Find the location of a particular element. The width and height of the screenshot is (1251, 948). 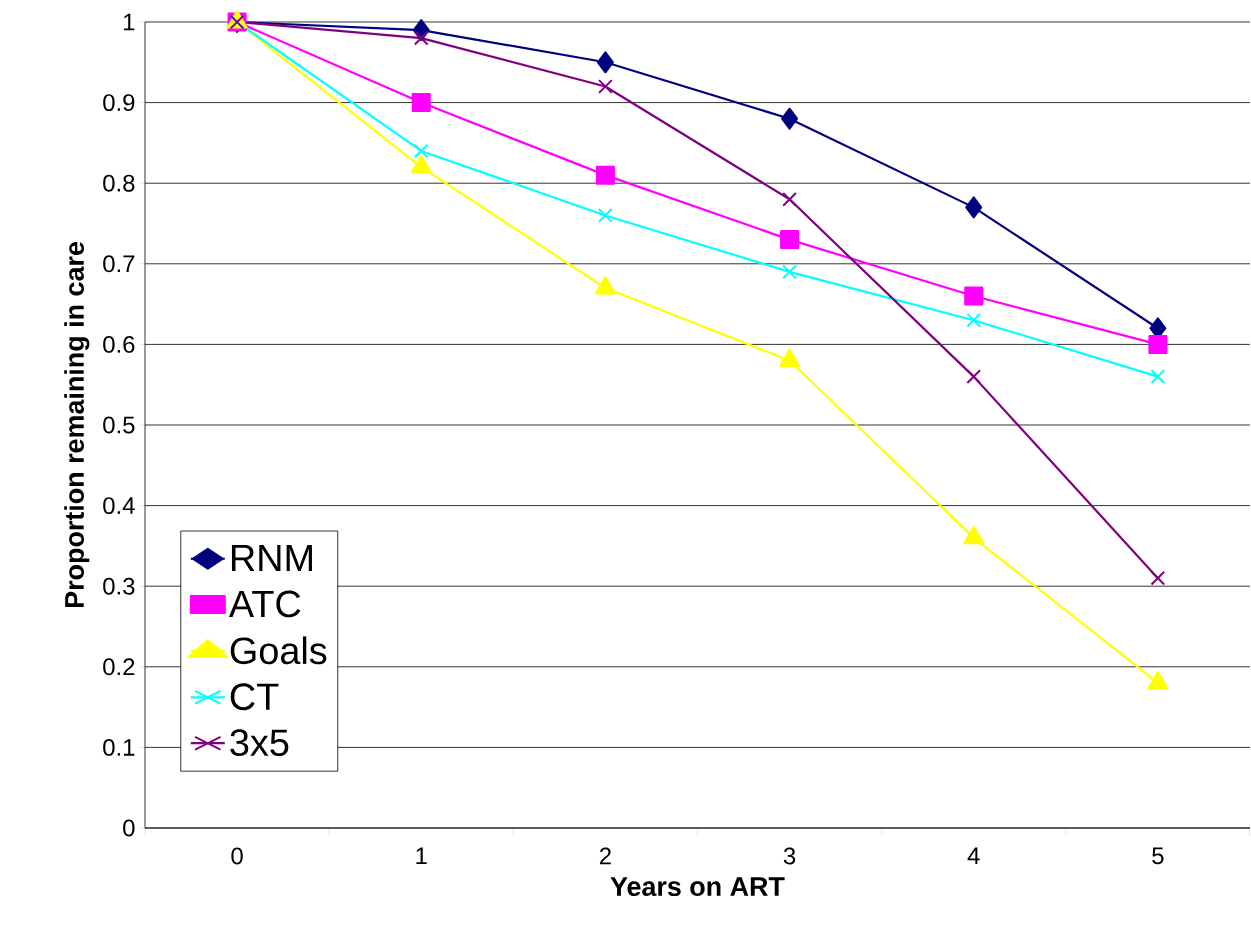

x-axis-title: Years on ART is located at coordinates (697, 887).